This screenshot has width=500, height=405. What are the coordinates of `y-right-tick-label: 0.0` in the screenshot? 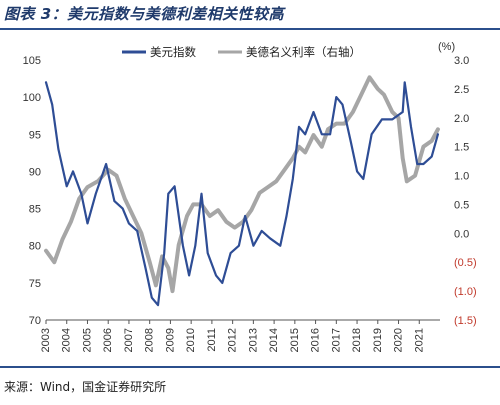 It's located at (461, 234).